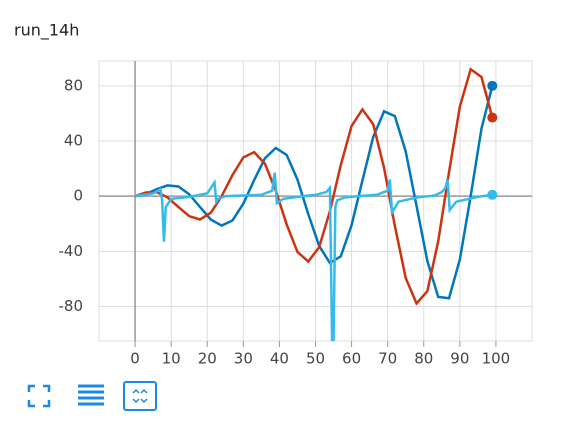  What do you see at coordinates (73, 141) in the screenshot?
I see `y-tick-label: 40` at bounding box center [73, 141].